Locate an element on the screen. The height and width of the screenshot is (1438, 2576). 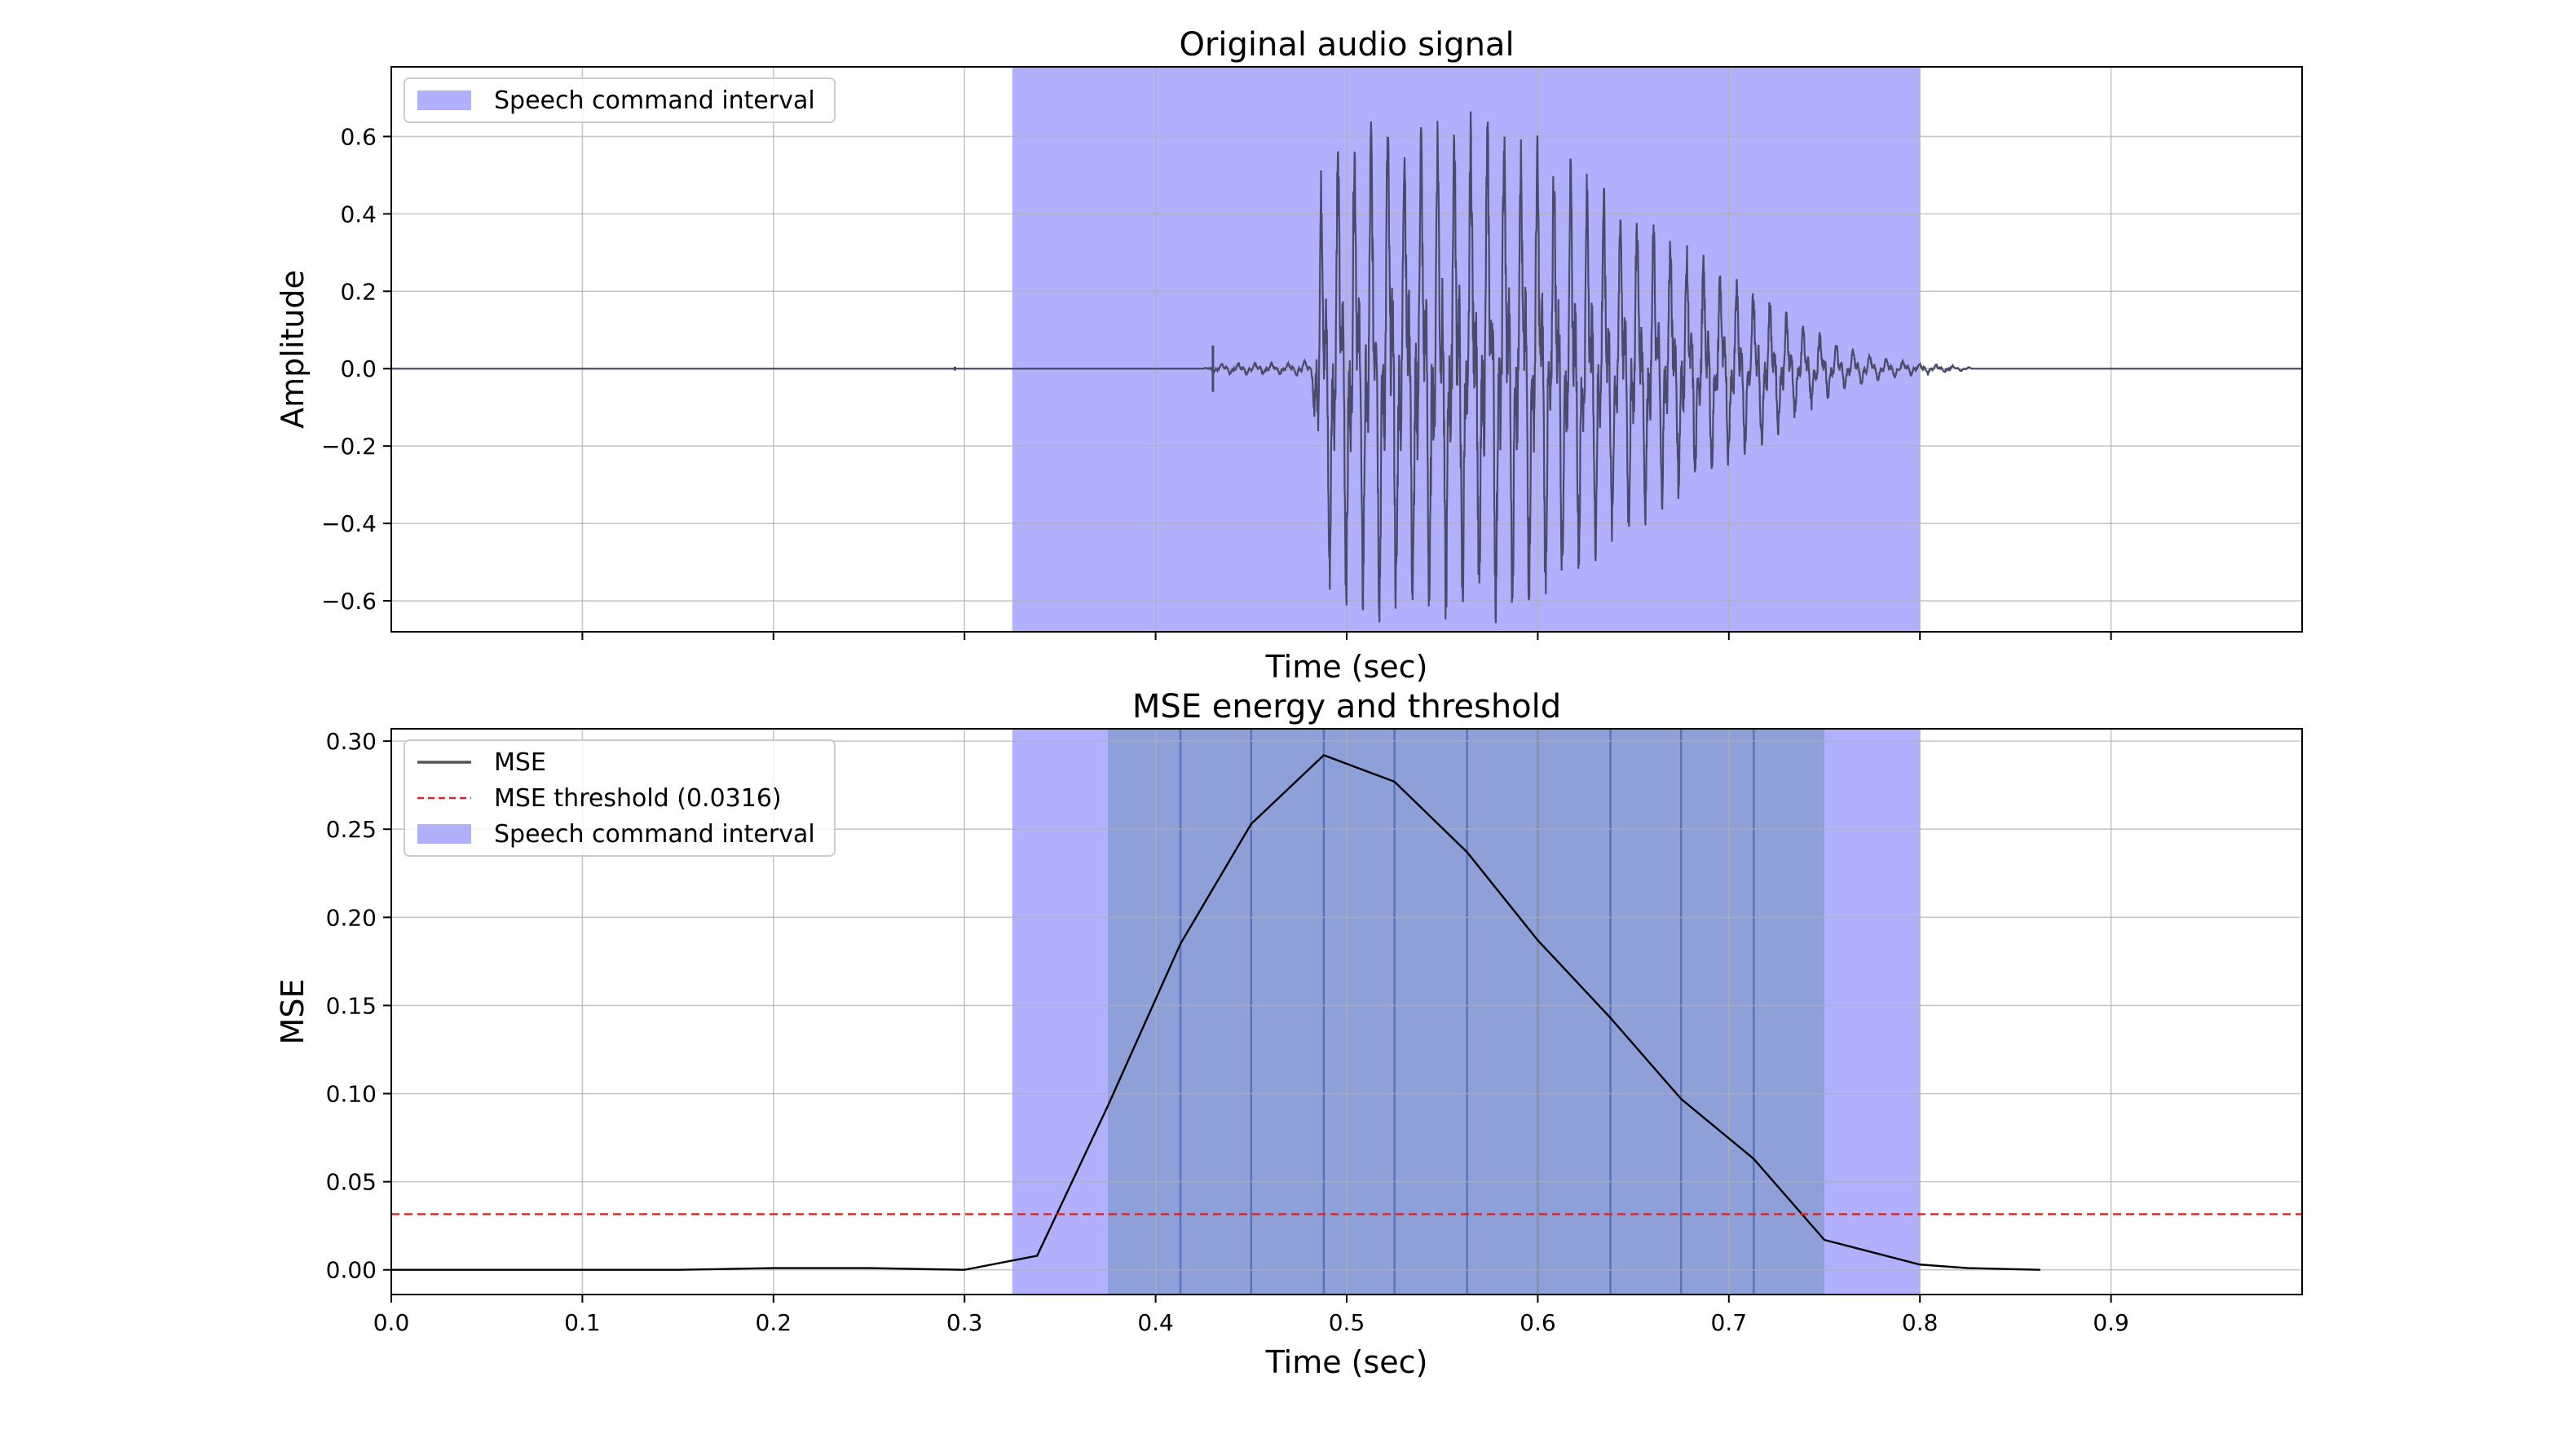
legend: Speech command interval is located at coordinates (620, 100).